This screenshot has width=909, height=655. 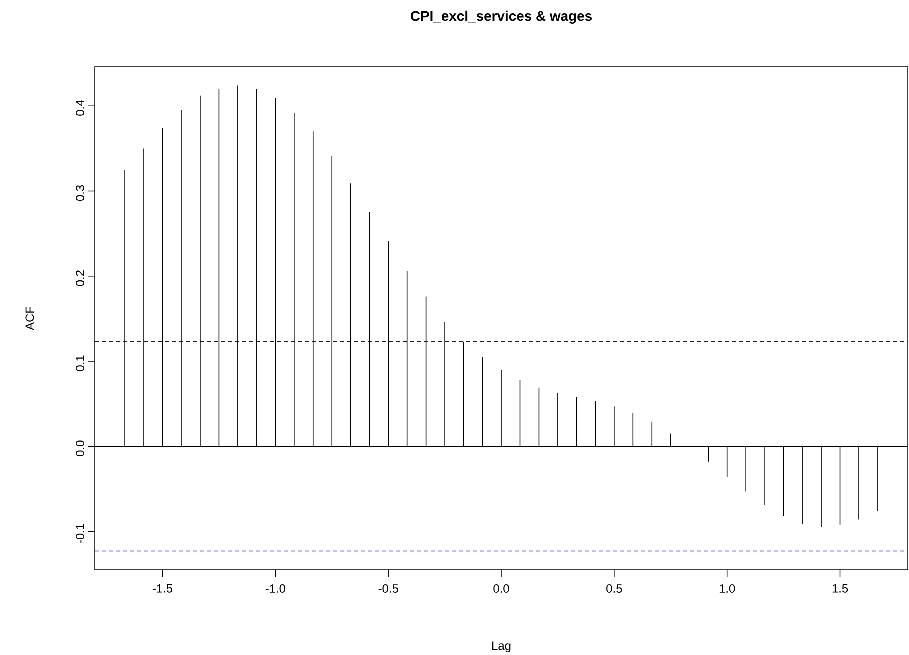 I want to click on x-axis-title: Lag, so click(x=501, y=647).